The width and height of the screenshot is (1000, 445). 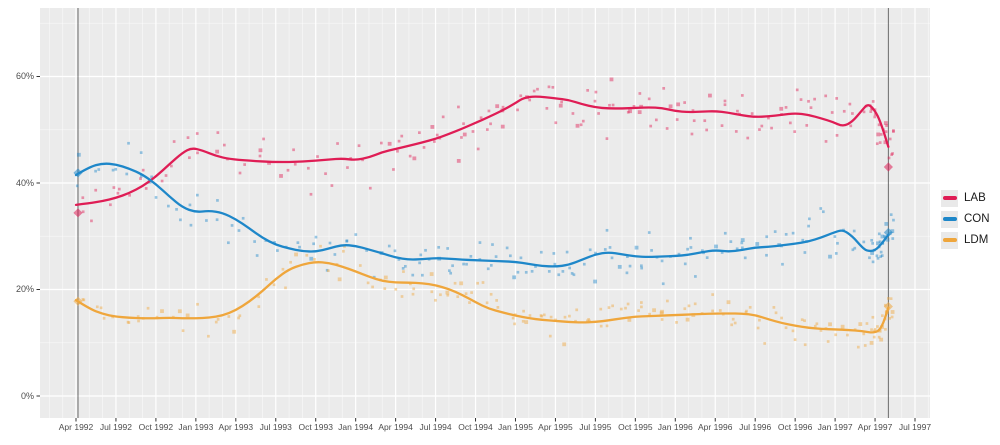 I want to click on con-line-swatch, so click(x=949, y=219).